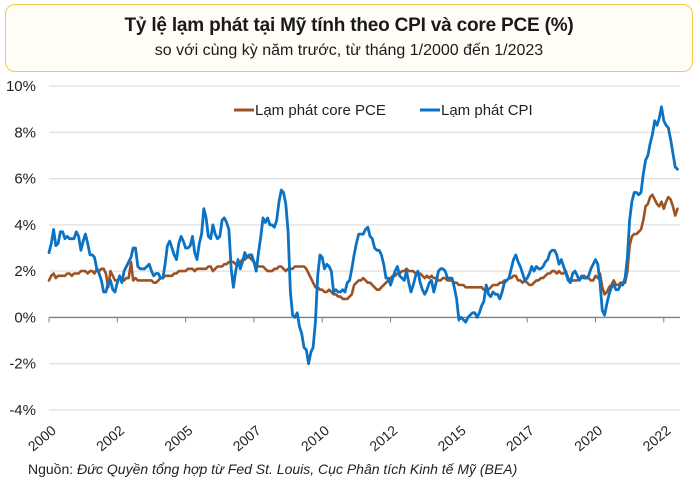  I want to click on x-tick-label: 2007, so click(247, 438).